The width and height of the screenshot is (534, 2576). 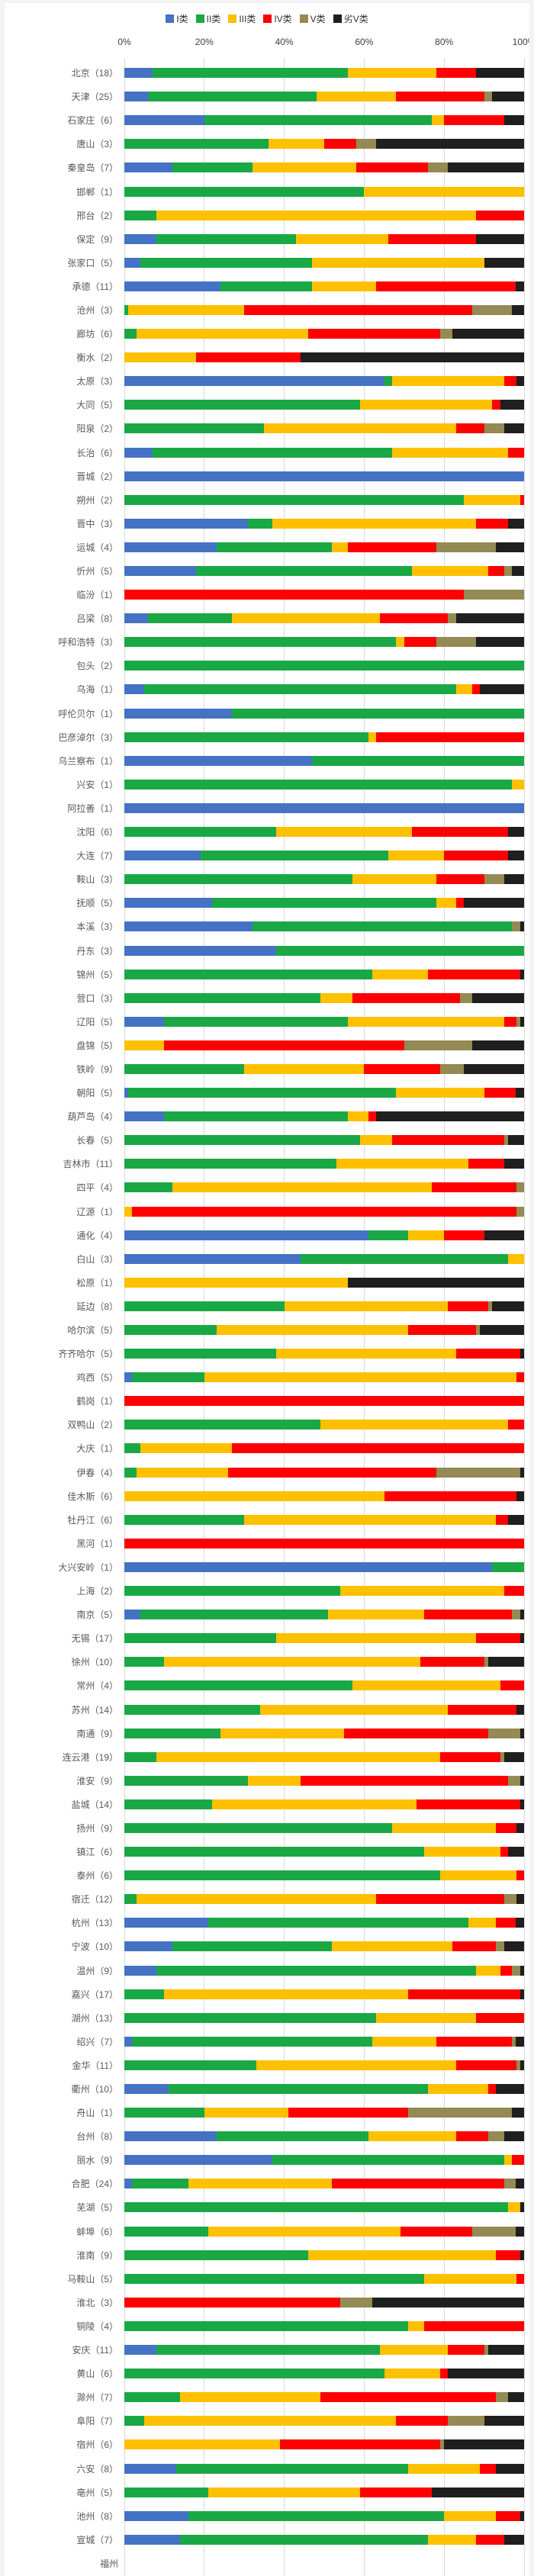 I want to click on chart-row: 锦州（5）, so click(x=267, y=974).